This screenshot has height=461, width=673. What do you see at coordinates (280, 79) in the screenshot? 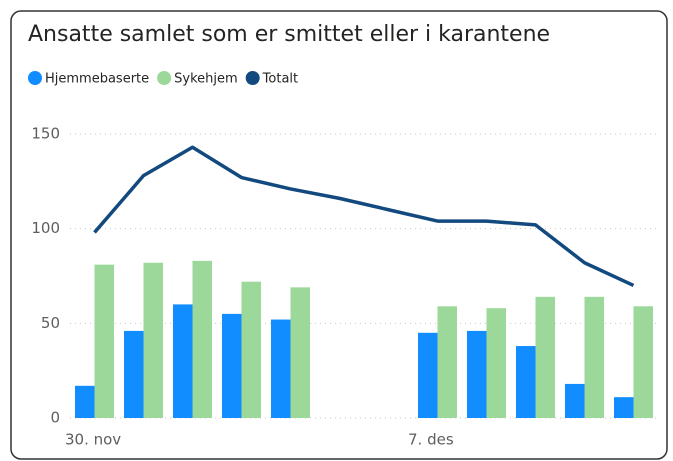
I see `legend-label: Totalt` at bounding box center [280, 79].